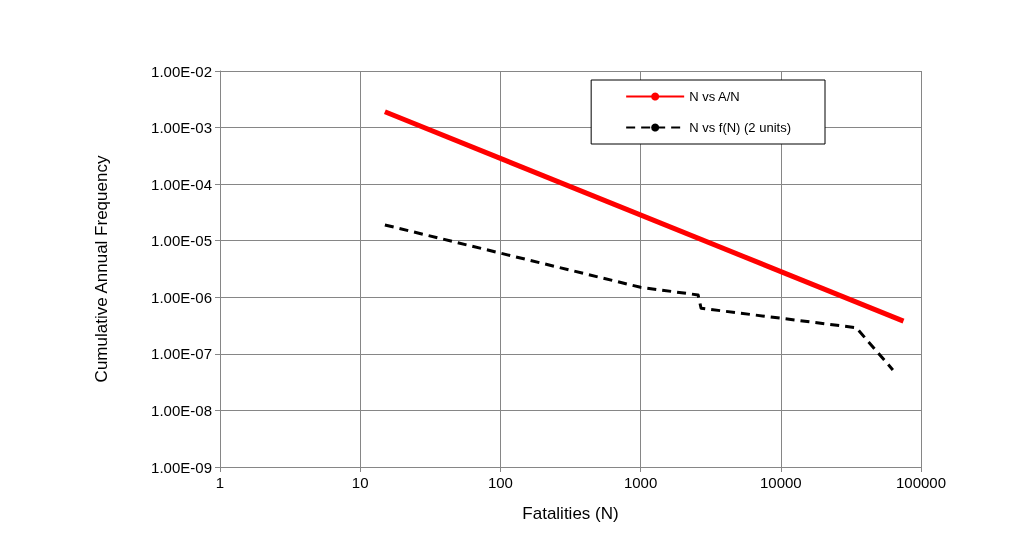  I want to click on legend-label: N vs f(N) (2 units), so click(740, 127).